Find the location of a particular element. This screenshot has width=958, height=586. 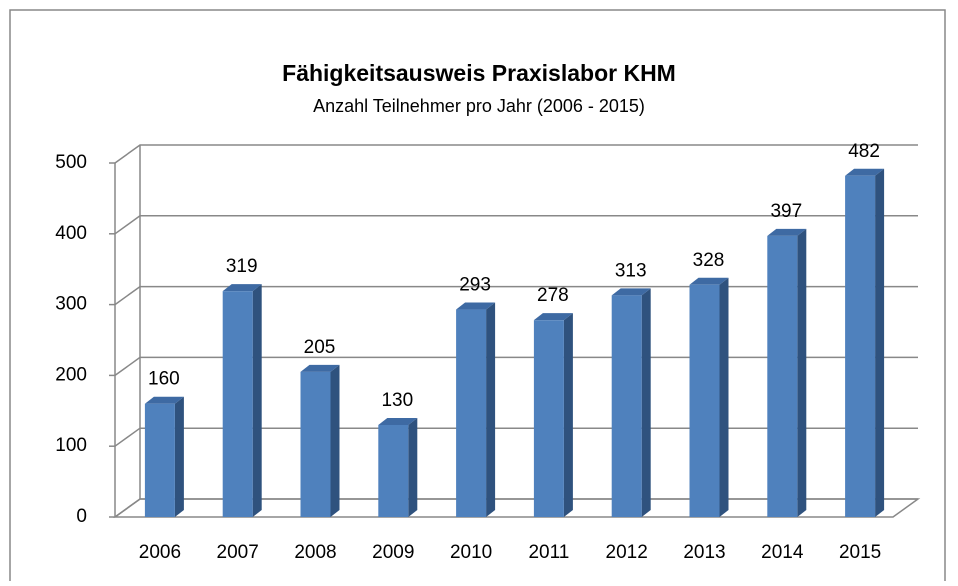

value-label: 313 is located at coordinates (631, 270).